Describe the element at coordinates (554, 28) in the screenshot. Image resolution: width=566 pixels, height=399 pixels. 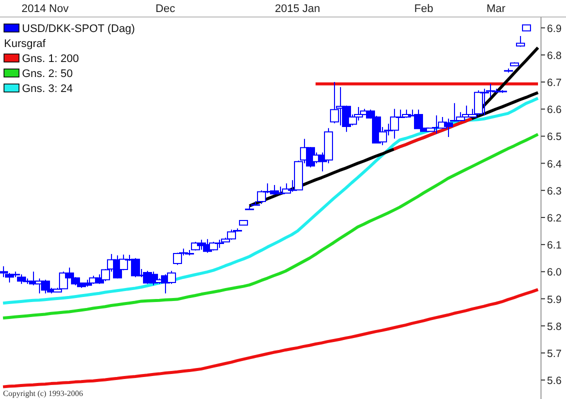
I see `y-tick-label: 6.9` at that location.